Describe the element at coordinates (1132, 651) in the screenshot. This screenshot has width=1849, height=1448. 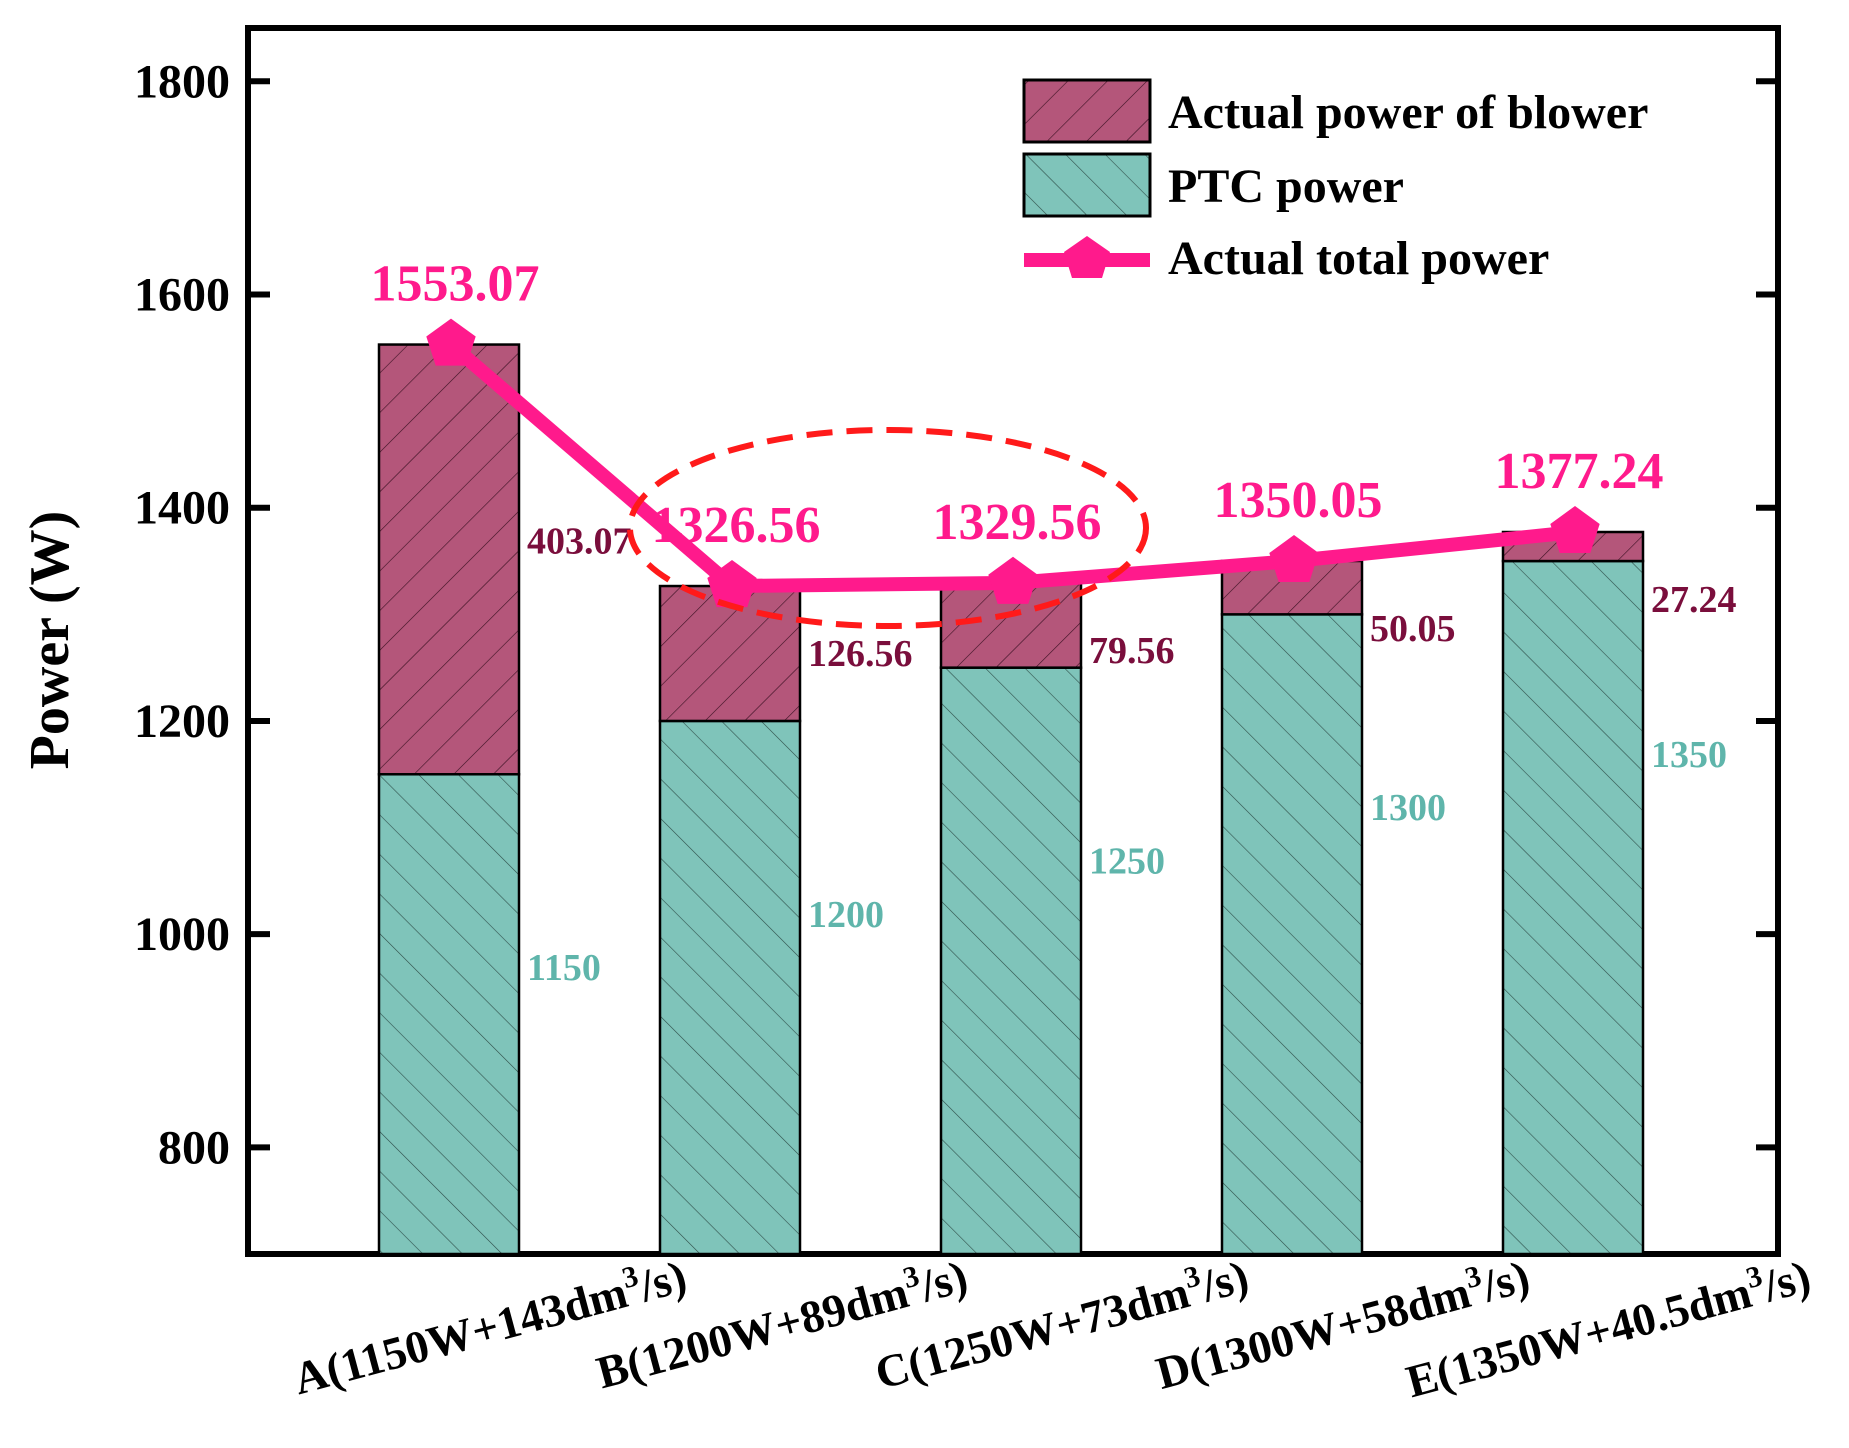
I see `blower-value-label: 79.56` at that location.